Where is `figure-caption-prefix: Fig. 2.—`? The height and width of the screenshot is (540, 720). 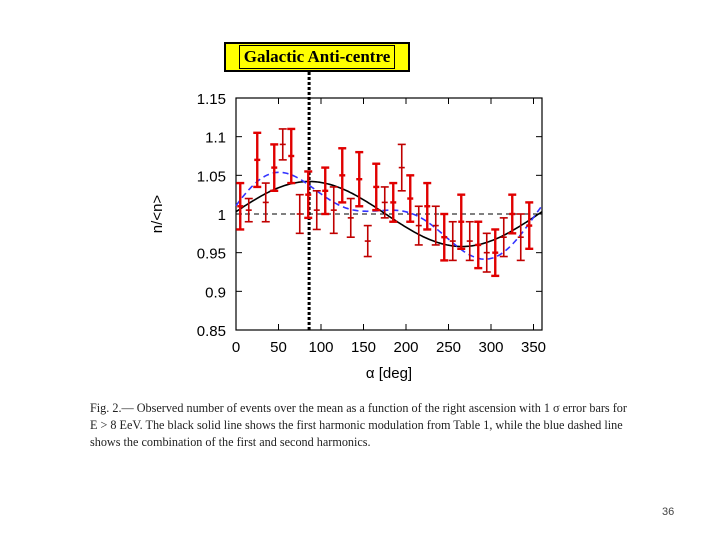
figure-caption-prefix: Fig. 2.— is located at coordinates (112, 408).